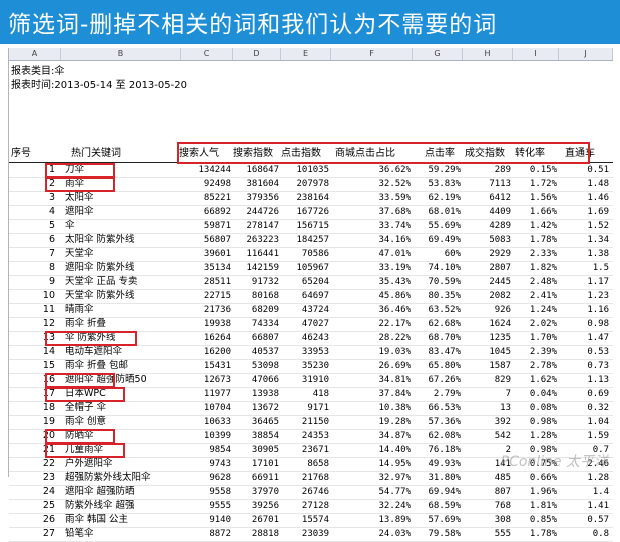 The image size is (620, 542). What do you see at coordinates (584, 506) in the screenshot?
I see `cell-through-train: 1.41` at bounding box center [584, 506].